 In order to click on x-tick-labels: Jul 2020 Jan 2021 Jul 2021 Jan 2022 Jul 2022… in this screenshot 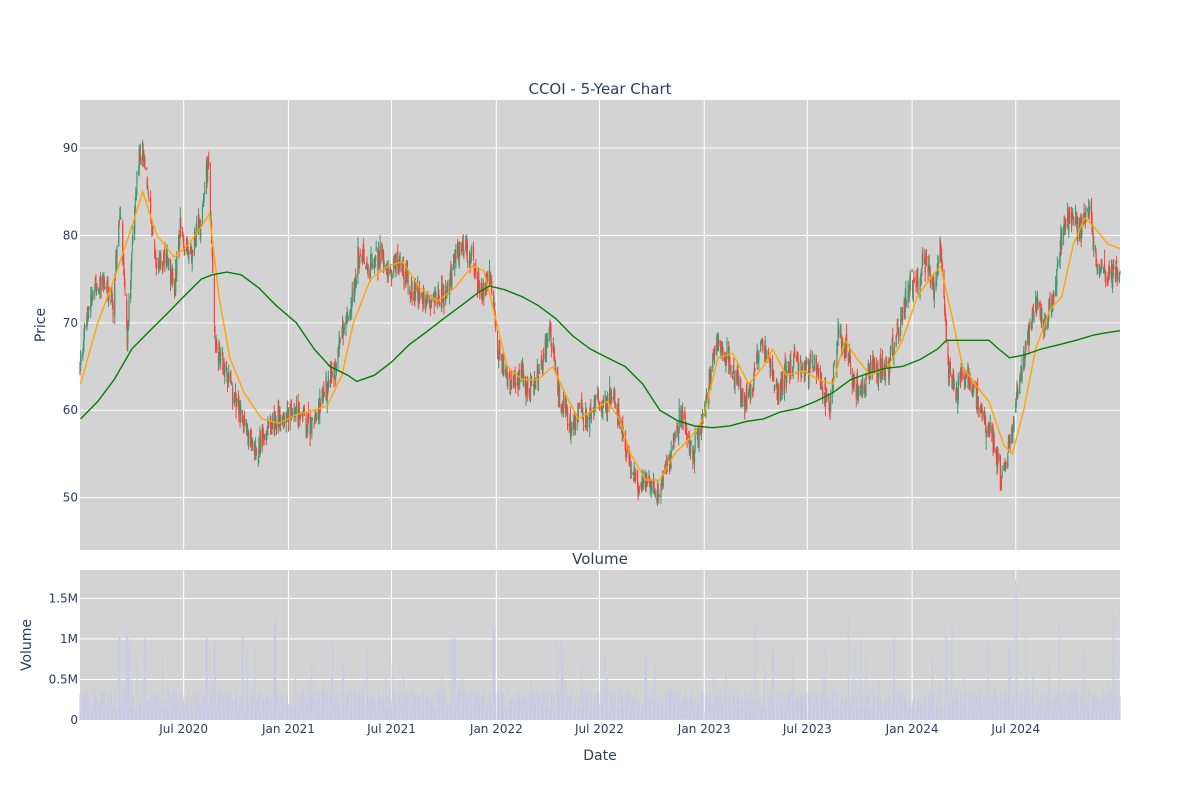, I will do `click(599, 729)`.